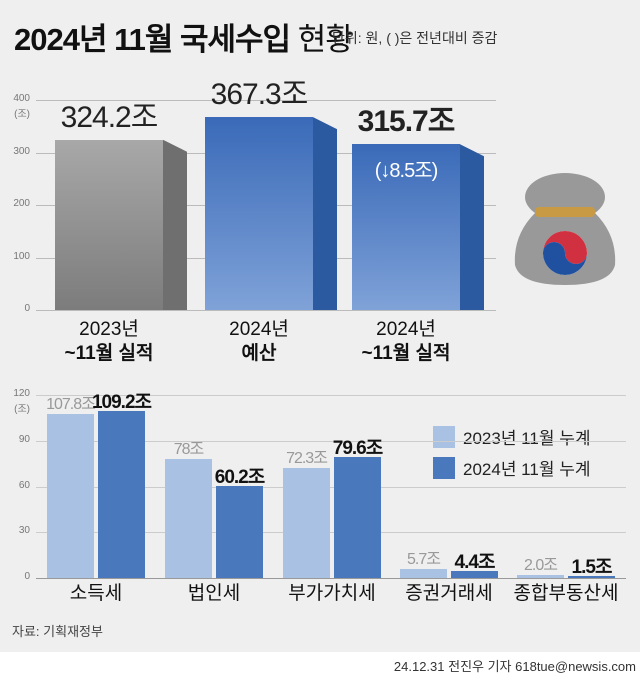 The height and width of the screenshot is (690, 640). Describe the element at coordinates (565, 229) in the screenshot. I see `money-bag-icon` at that location.